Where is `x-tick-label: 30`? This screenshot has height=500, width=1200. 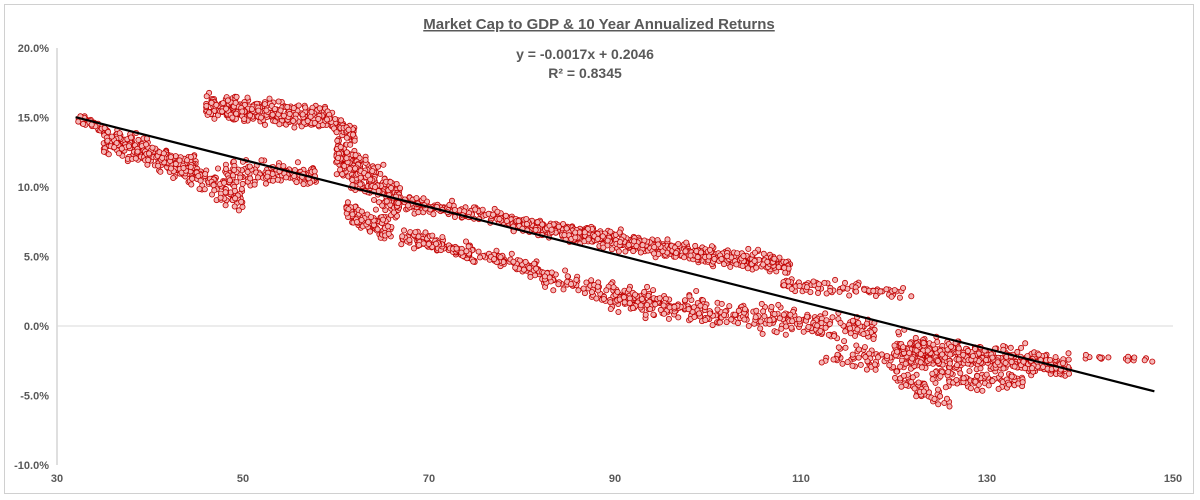 x-tick-label: 30 is located at coordinates (57, 479).